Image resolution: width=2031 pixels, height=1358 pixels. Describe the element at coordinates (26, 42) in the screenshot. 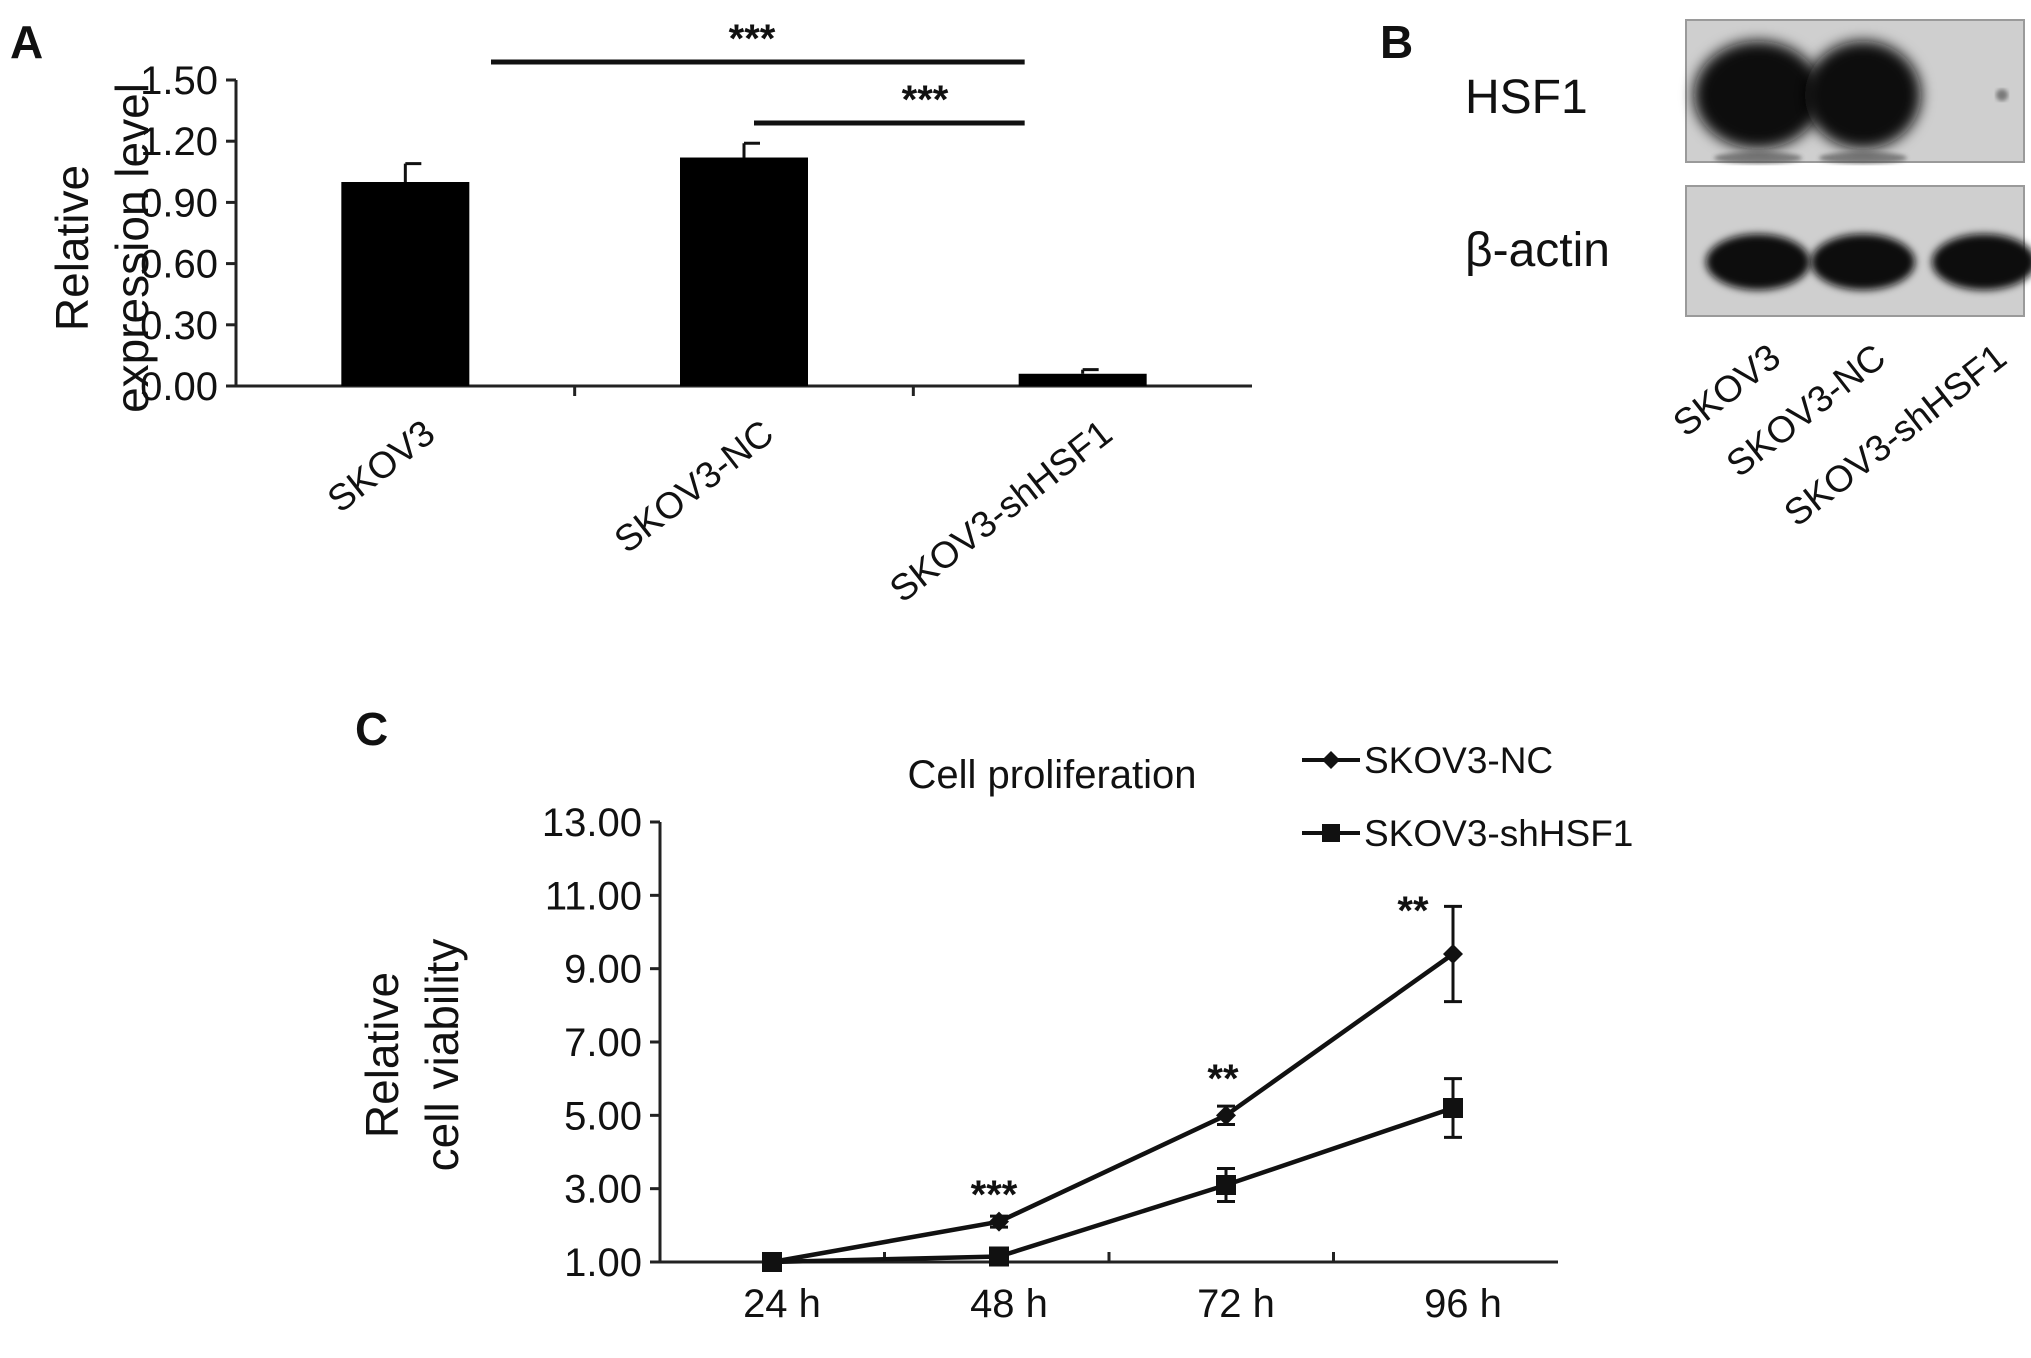

I see `panel-label-a: A` at that location.